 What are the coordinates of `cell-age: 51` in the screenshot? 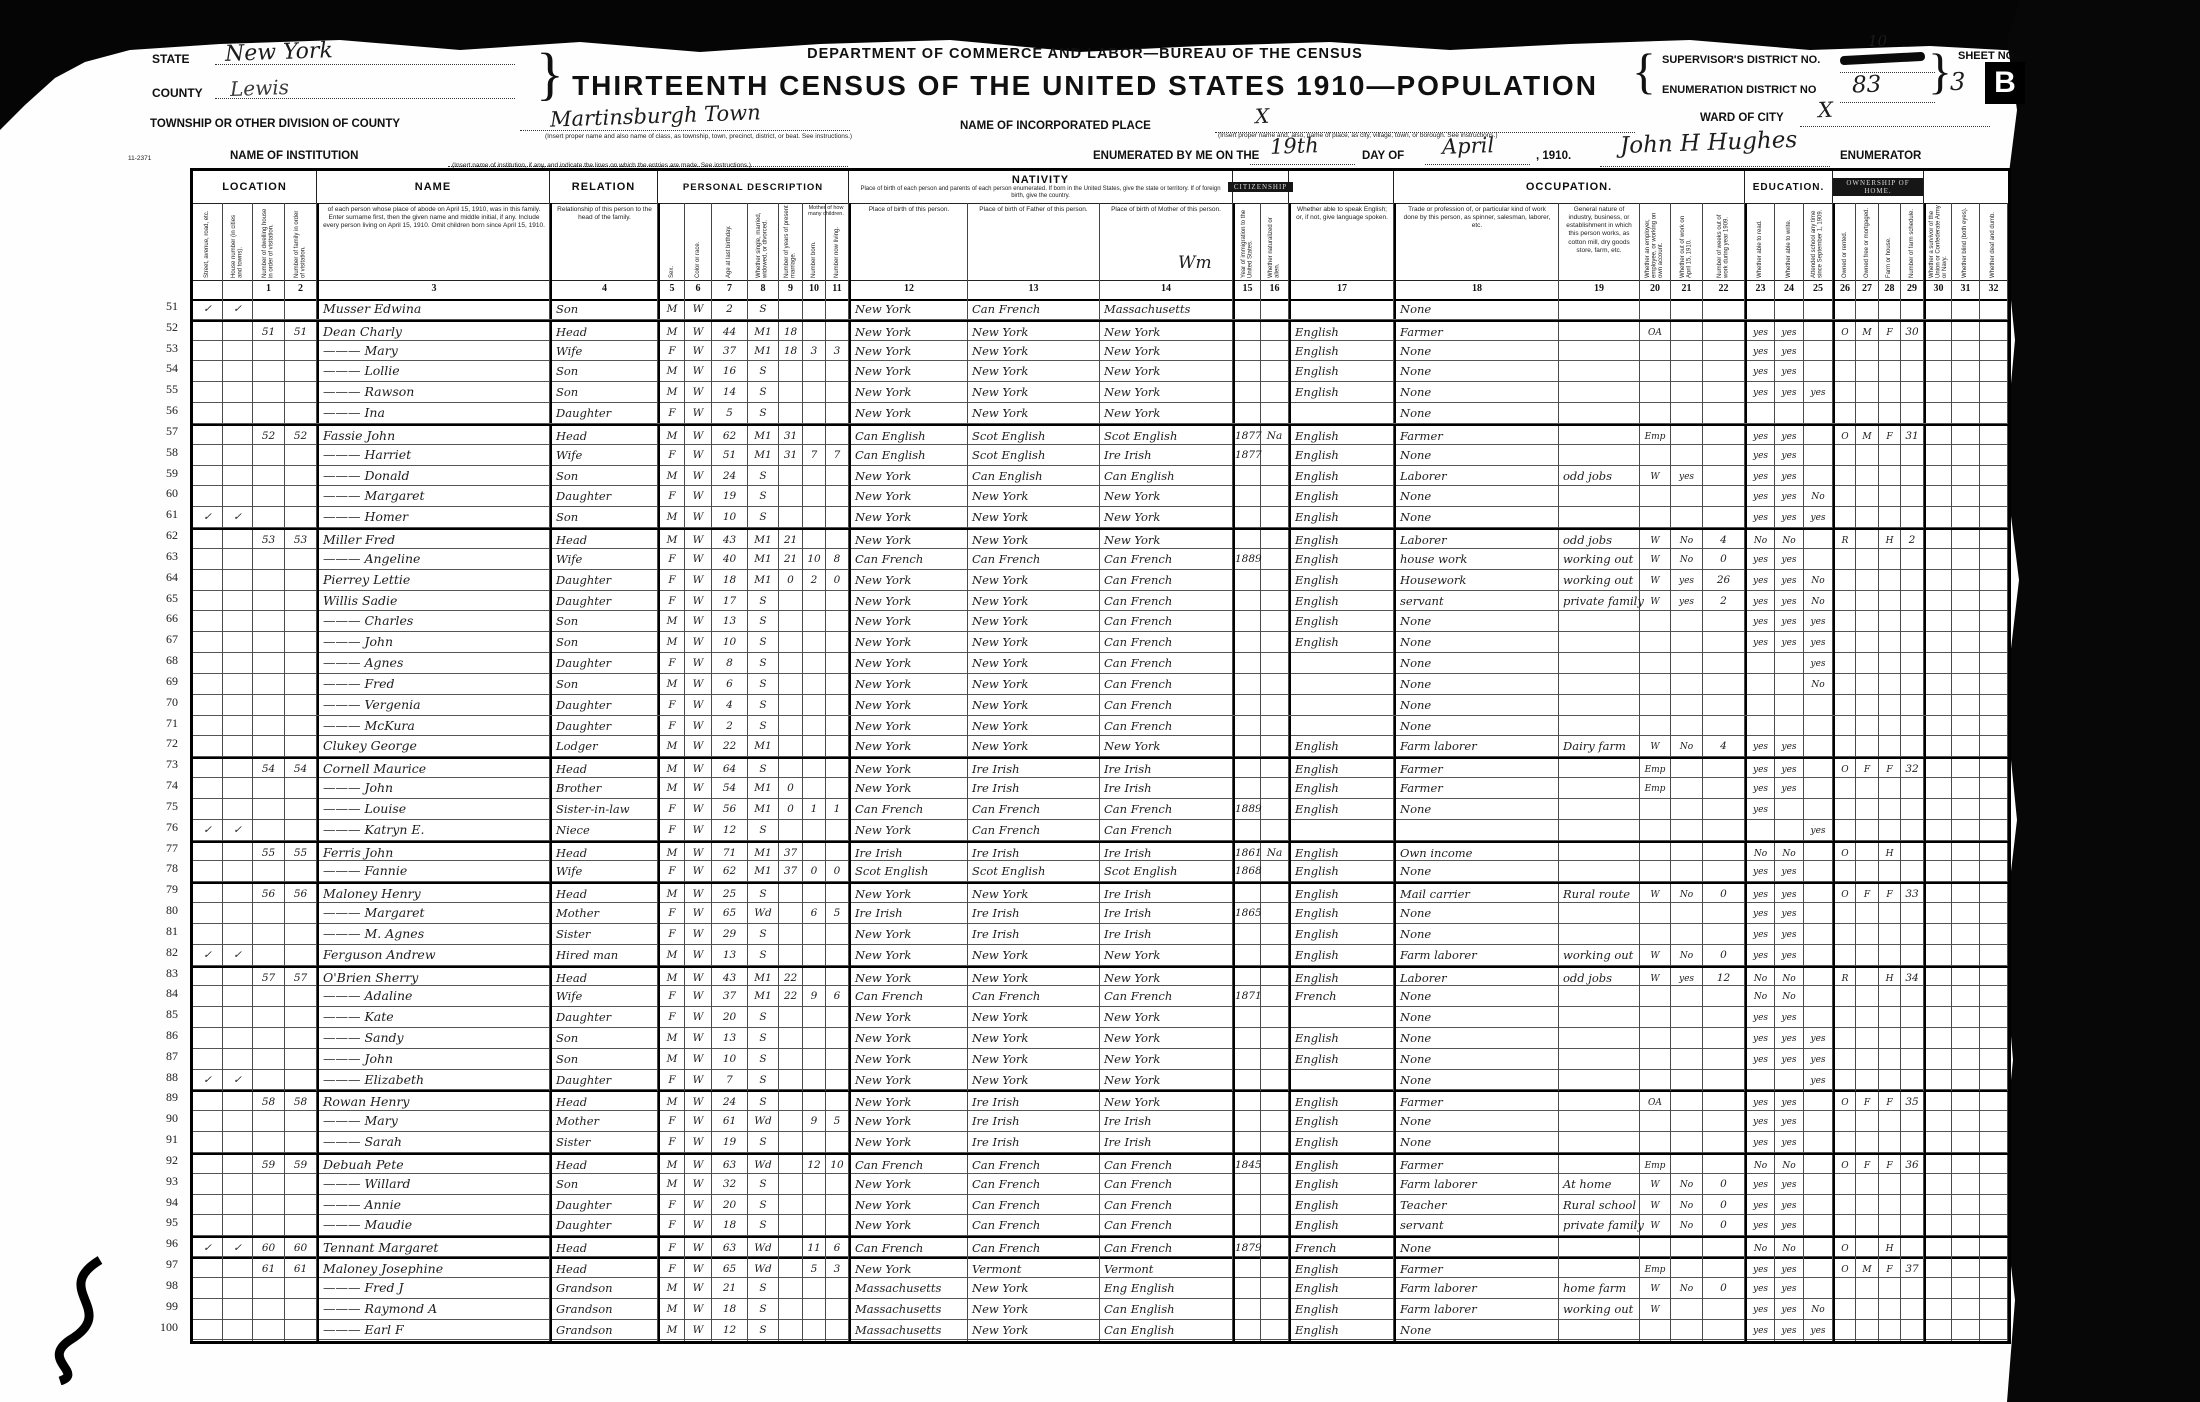 It's located at (730, 455).